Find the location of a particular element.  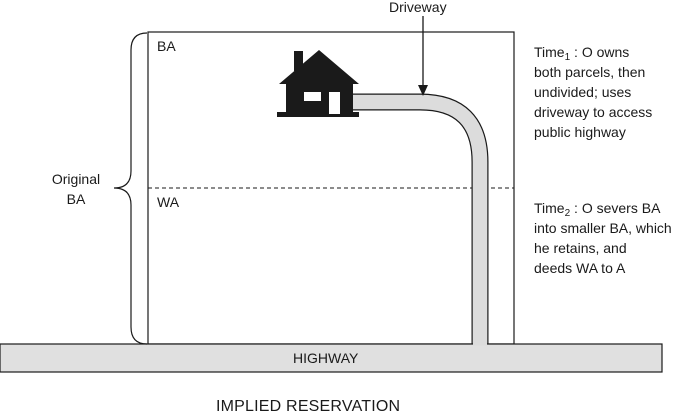

time1-line3: undivided; uses is located at coordinates (583, 92).